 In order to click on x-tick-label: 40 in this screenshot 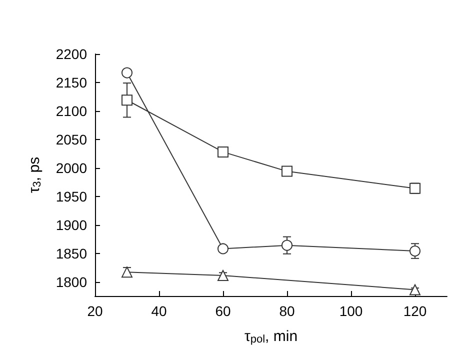, I will do `click(159, 311)`.